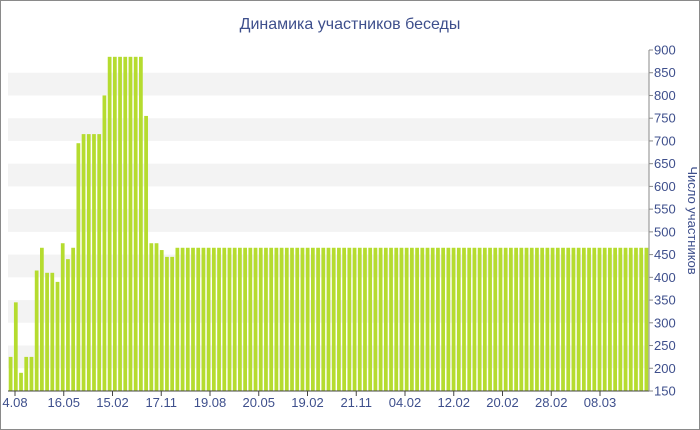 Image resolution: width=700 pixels, height=430 pixels. I want to click on x-tick-label: 15.02, so click(112, 402).